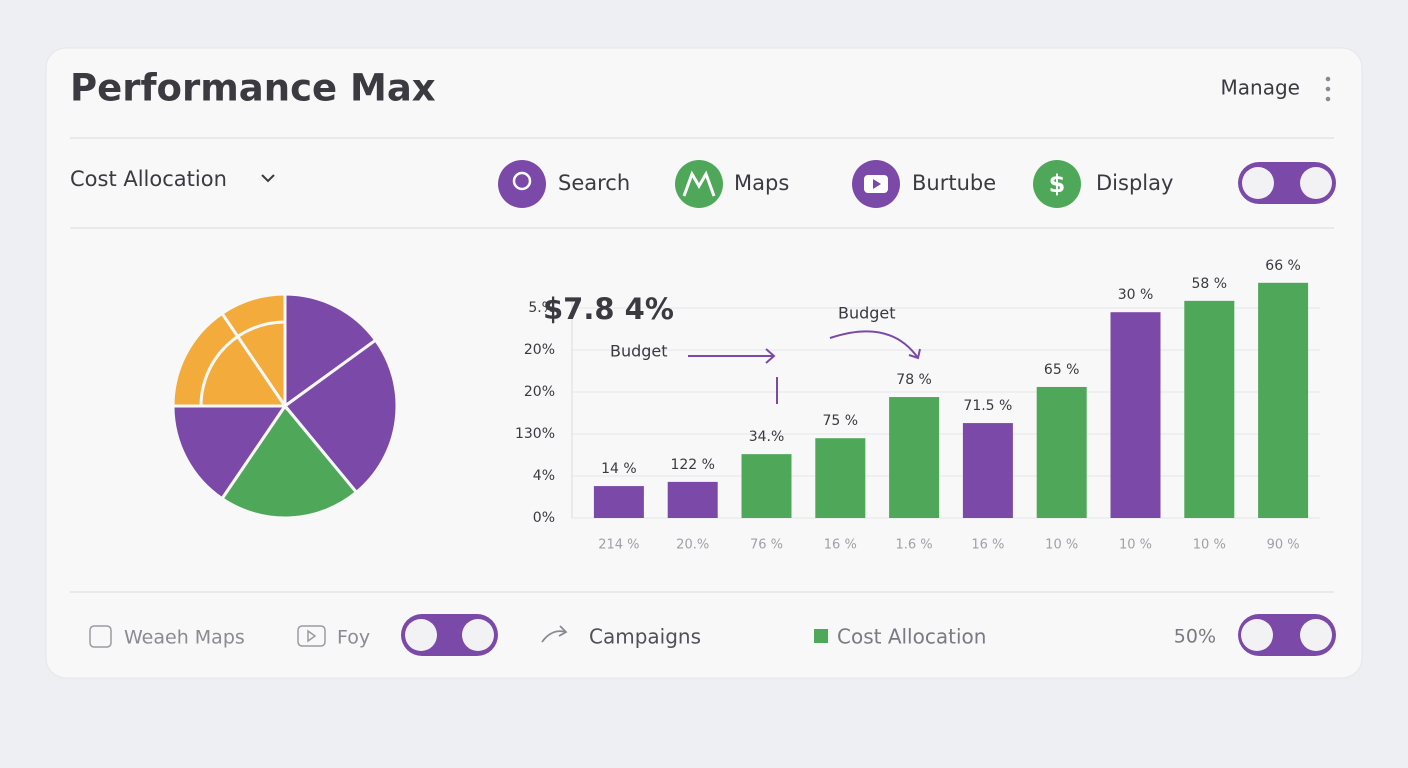 Image resolution: width=1408 pixels, height=768 pixels. What do you see at coordinates (645, 637) in the screenshot?
I see `footer-item: Campaigns` at bounding box center [645, 637].